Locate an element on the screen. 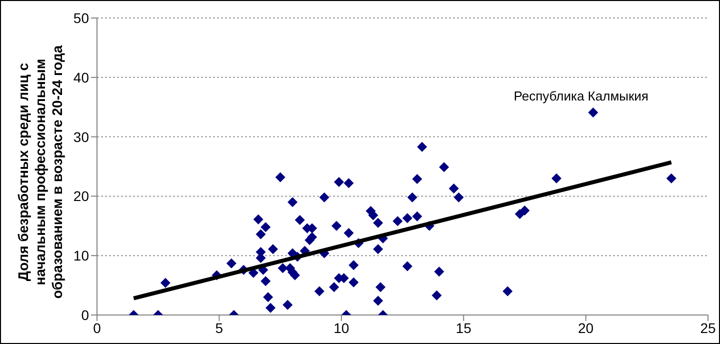 This screenshot has height=344, width=720. y-tick-label: 10 is located at coordinates (81, 256).